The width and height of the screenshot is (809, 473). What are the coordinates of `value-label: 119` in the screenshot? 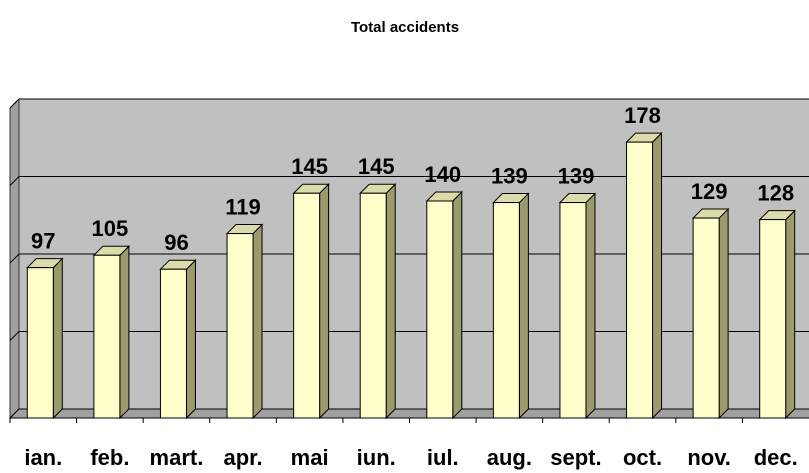 It's located at (243, 206).